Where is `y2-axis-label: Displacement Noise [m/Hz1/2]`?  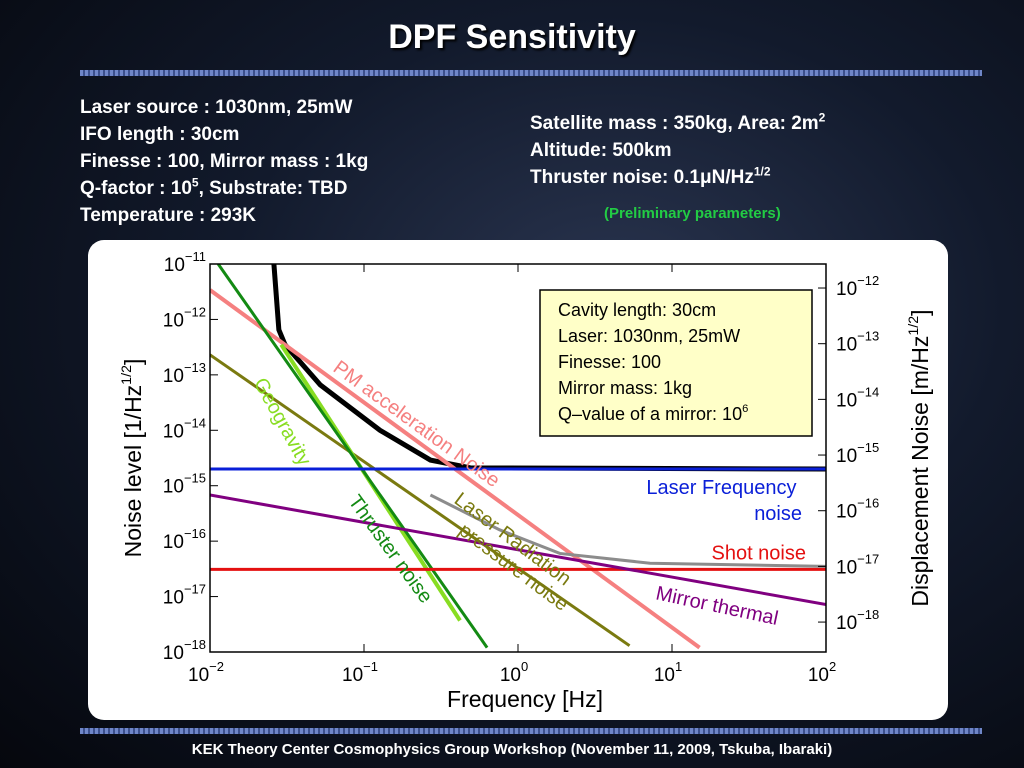
y2-axis-label: Displacement Noise [m/Hz1/2] is located at coordinates (919, 457).